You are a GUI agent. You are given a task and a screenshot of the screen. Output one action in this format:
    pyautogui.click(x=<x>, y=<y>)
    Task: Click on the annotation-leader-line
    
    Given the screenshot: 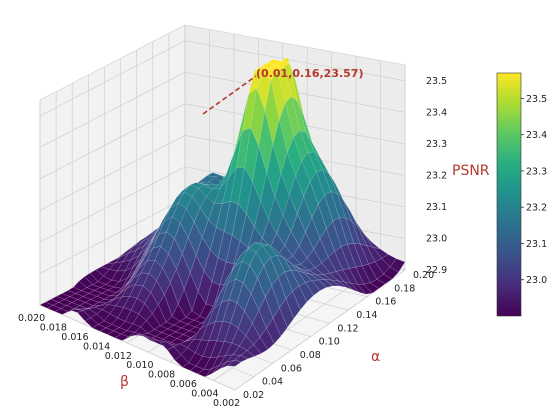 What is the action you would take?
    pyautogui.click(x=229, y=95)
    